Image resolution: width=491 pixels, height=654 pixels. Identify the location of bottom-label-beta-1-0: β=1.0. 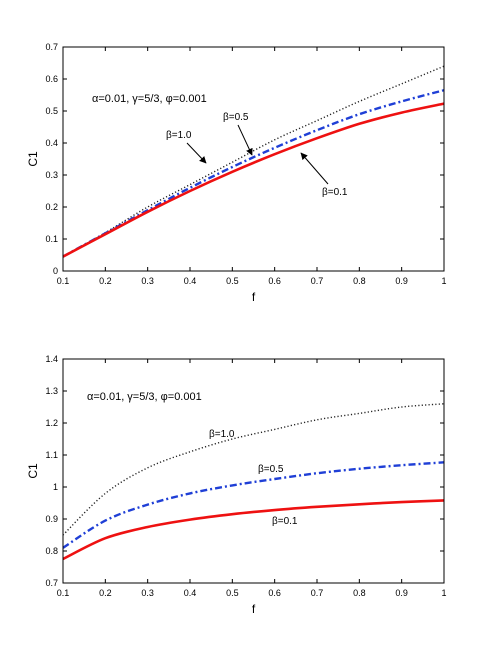
(222, 434).